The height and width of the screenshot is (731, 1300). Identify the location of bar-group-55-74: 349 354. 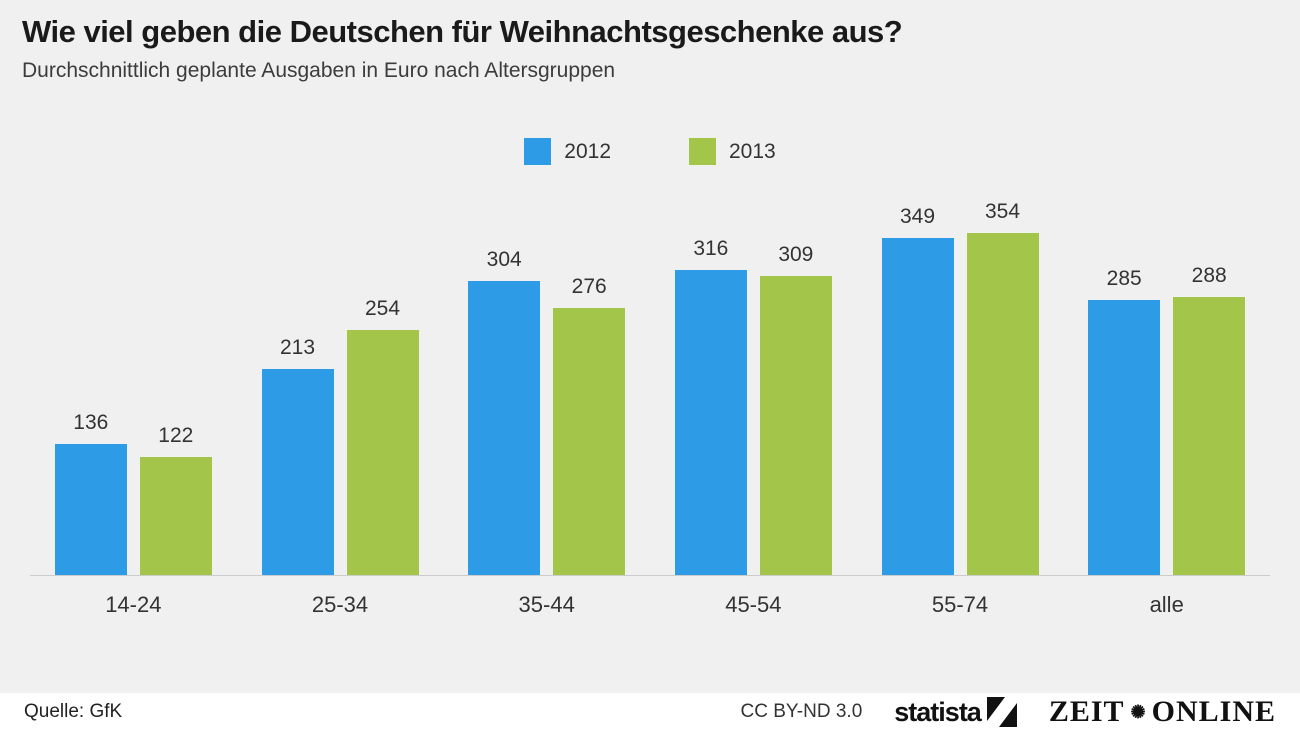
(960, 387).